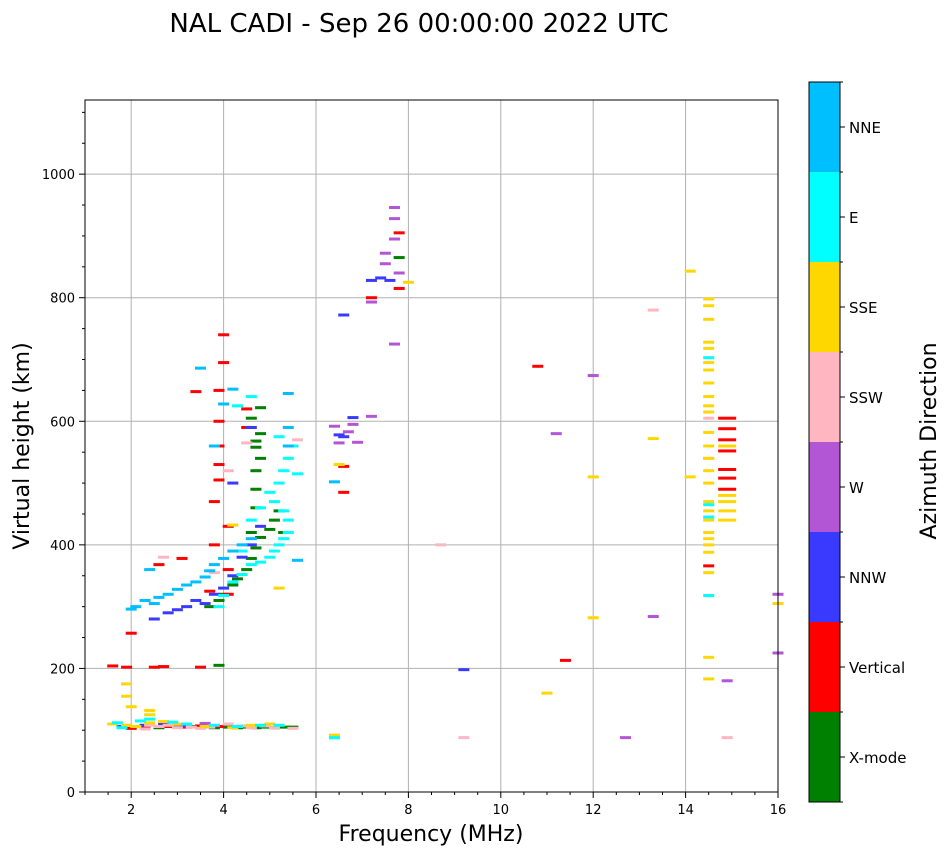 This screenshot has width=951, height=856. Describe the element at coordinates (877, 668) in the screenshot. I see `colorbar-label: Vertical` at that location.